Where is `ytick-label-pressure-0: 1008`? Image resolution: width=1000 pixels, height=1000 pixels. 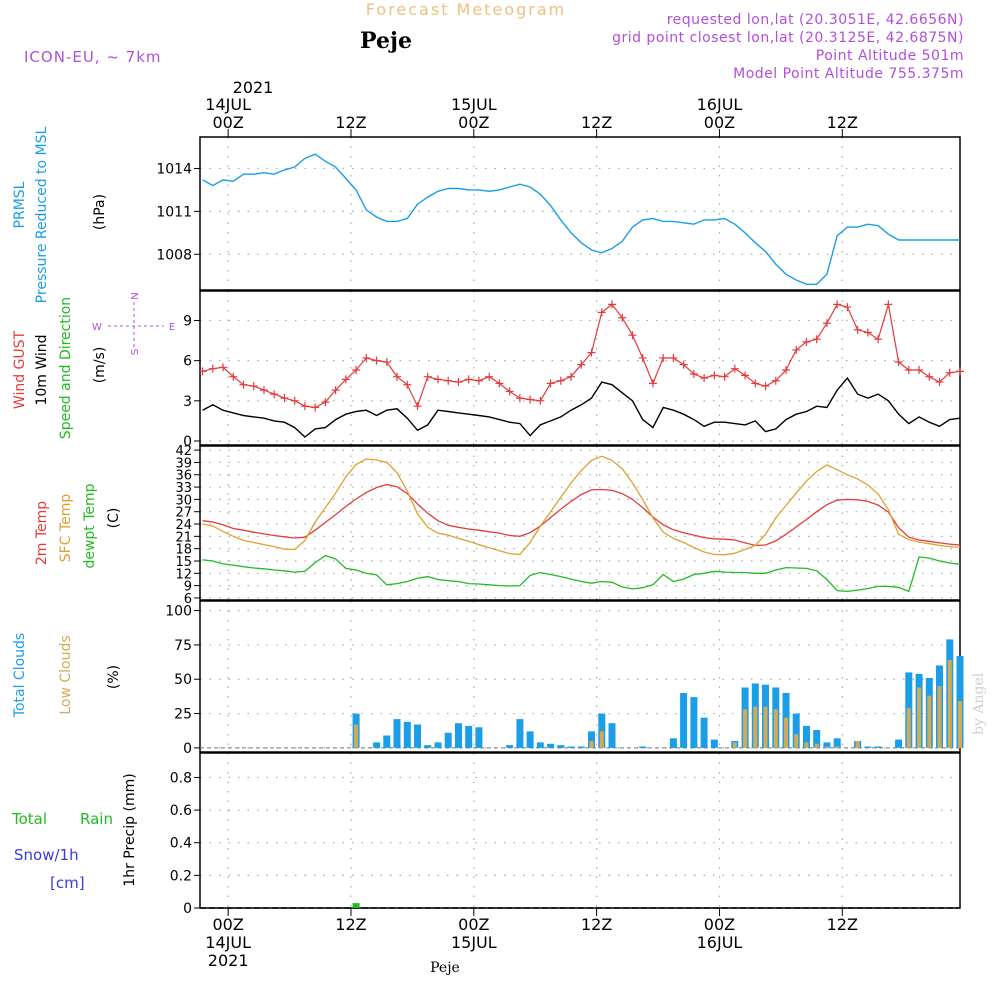
ytick-label-pressure-0: 1008 is located at coordinates (174, 255).